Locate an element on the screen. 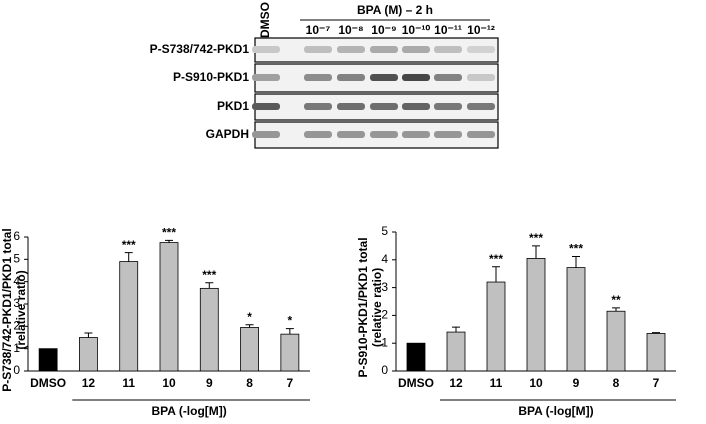  concentration-label: 10⁻⁸ is located at coordinates (350, 30).